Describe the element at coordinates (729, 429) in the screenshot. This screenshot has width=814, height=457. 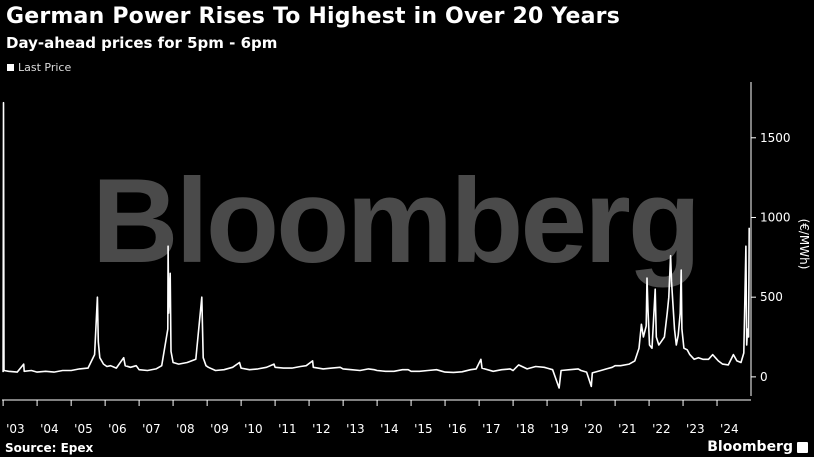
I see `x-tick-label: '24` at that location.